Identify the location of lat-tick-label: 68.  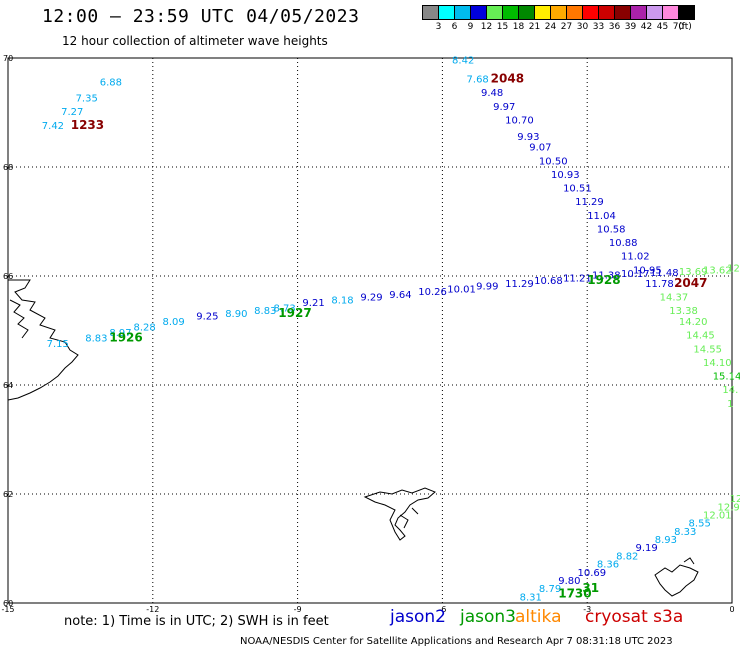
(8, 167).